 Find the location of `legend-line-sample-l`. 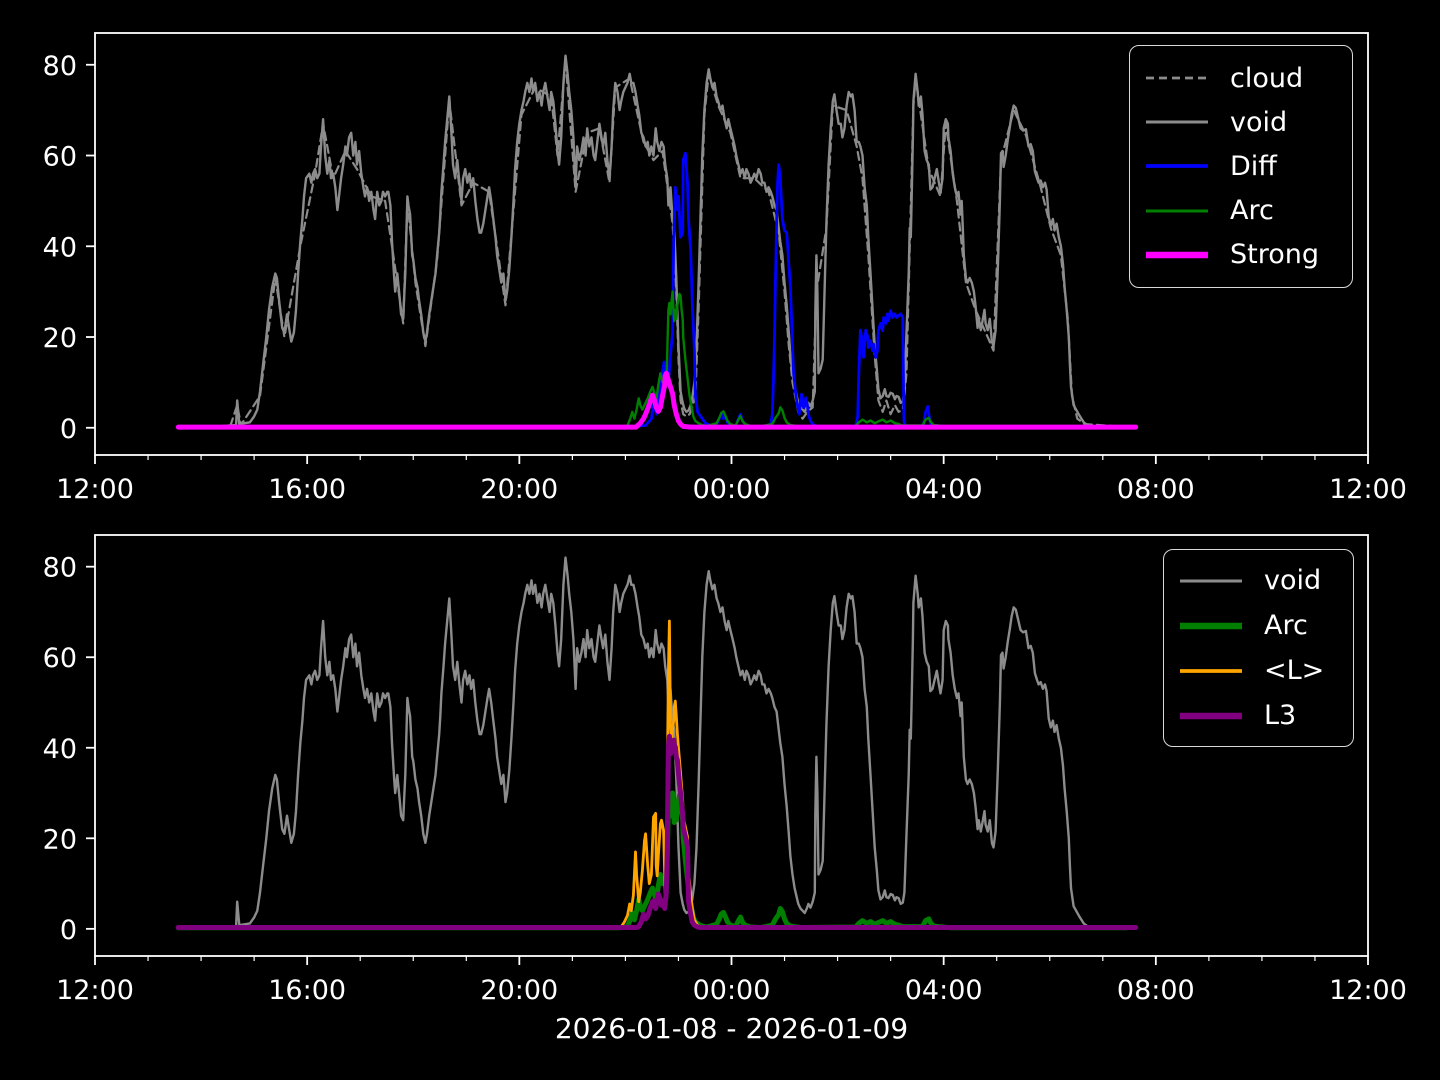

legend-line-sample-l is located at coordinates (1211, 670).